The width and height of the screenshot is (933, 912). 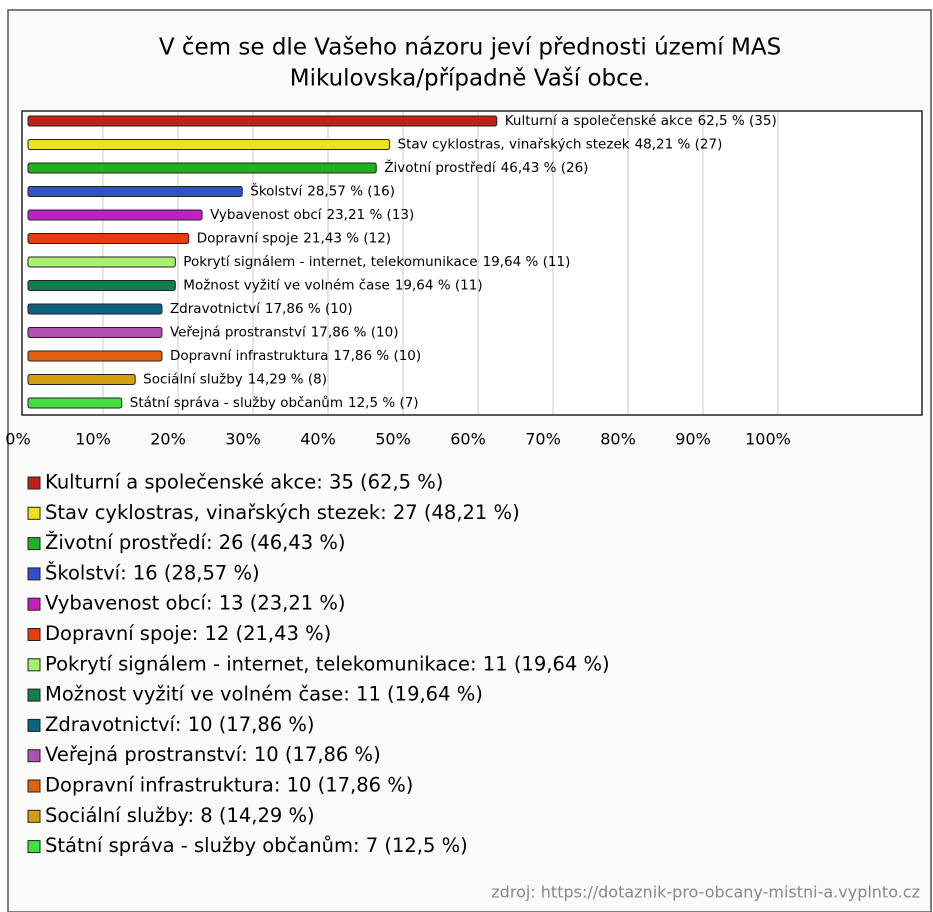 What do you see at coordinates (188, 633) in the screenshot?
I see `legend-label: Dopravní spoje: 12 (21,43 %)` at bounding box center [188, 633].